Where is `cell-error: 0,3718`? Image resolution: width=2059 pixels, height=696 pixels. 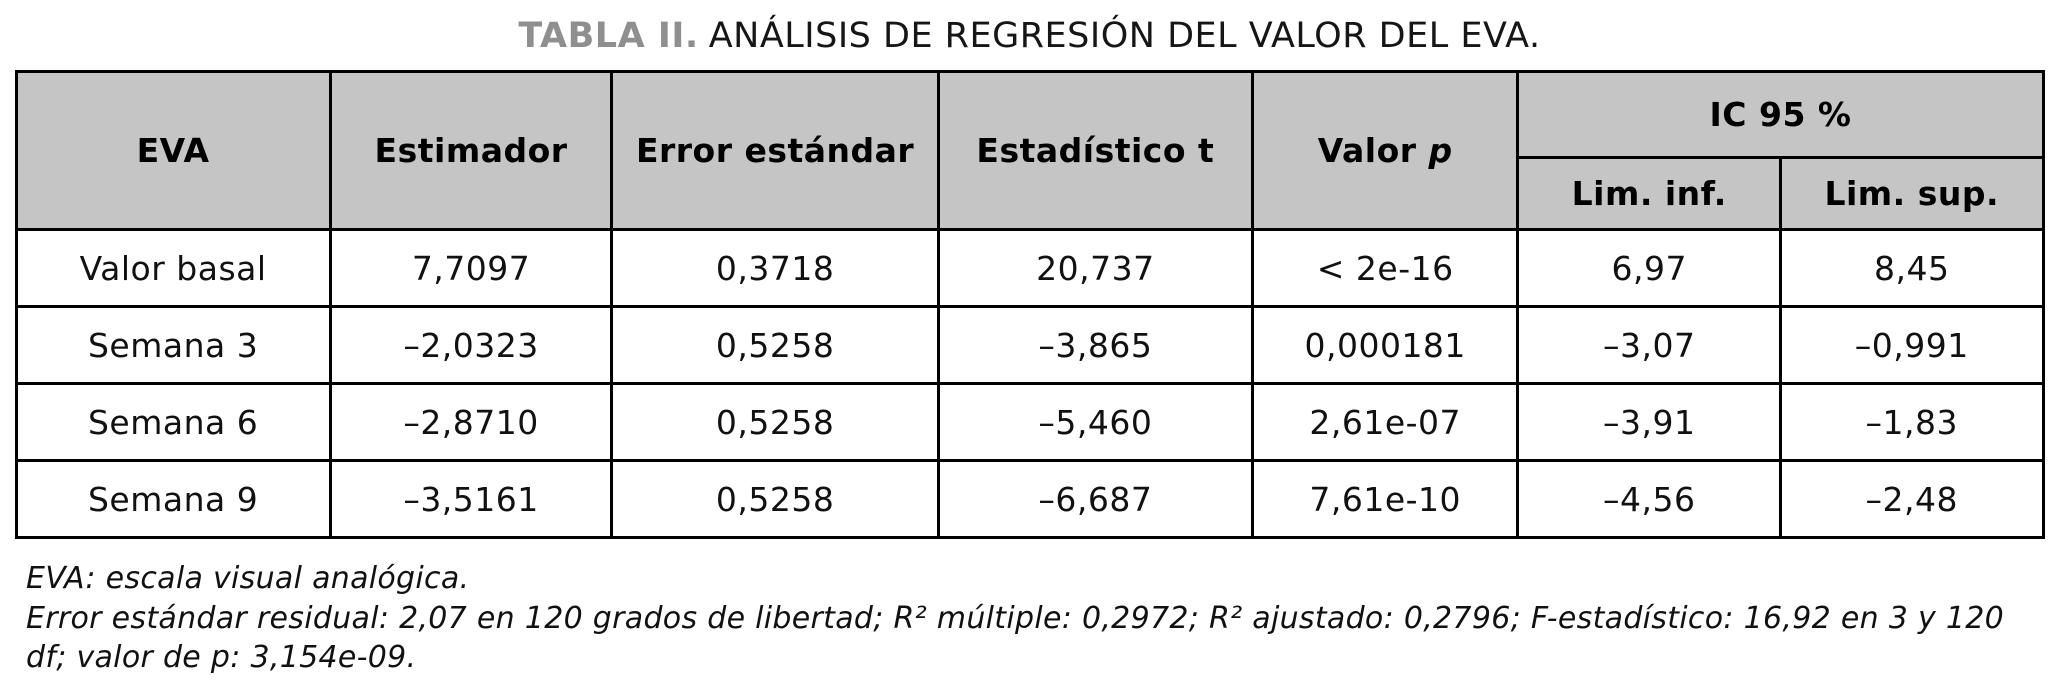 cell-error: 0,3718 is located at coordinates (775, 268).